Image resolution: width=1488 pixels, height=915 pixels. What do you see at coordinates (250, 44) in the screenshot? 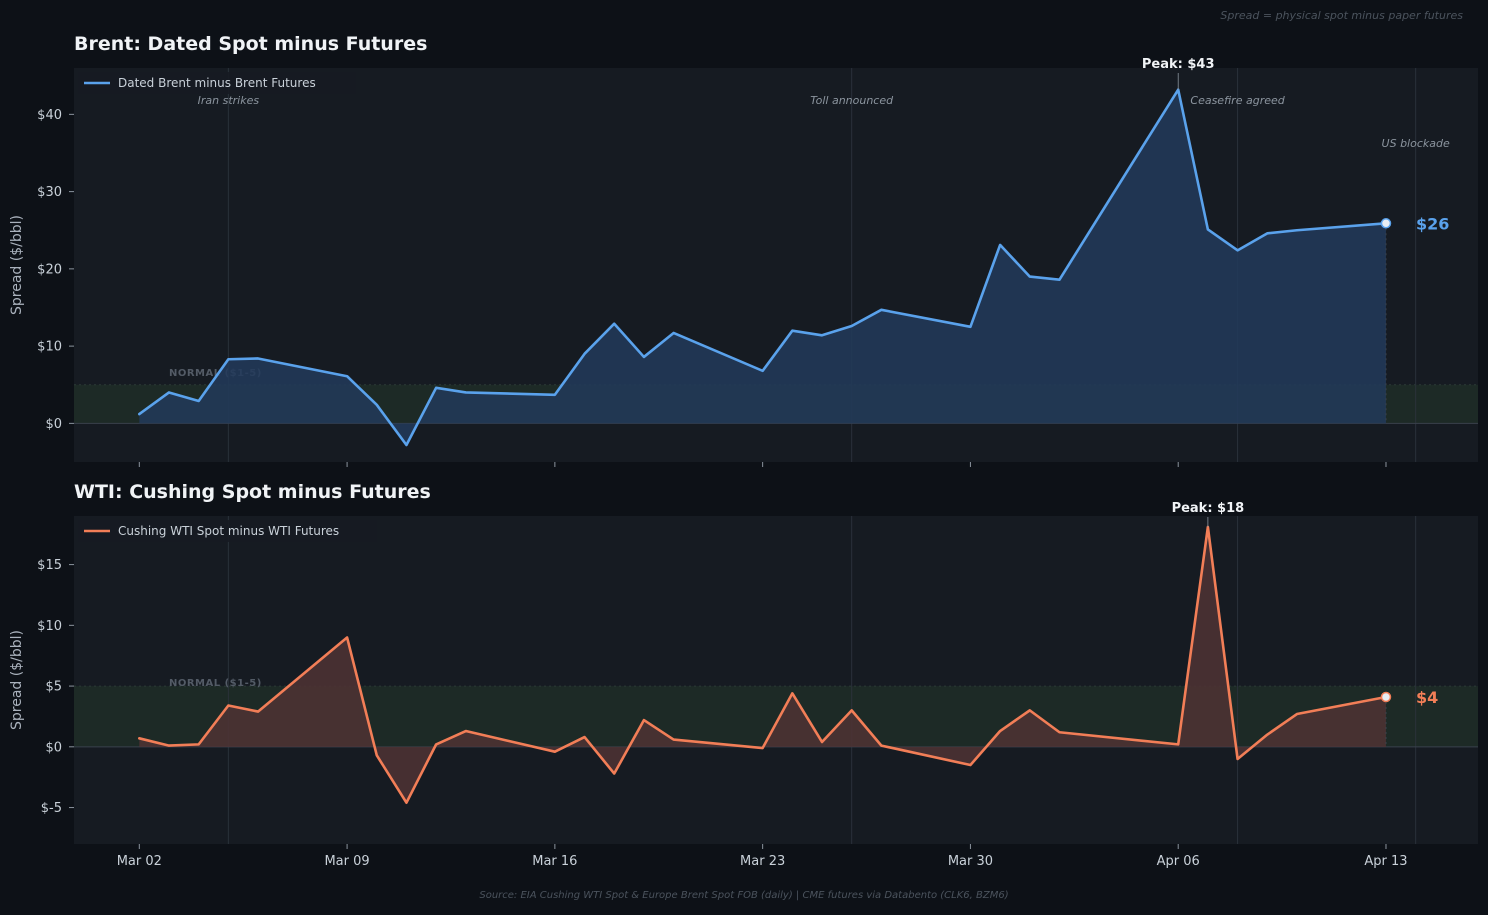
I see `brent-chart-title: Brent: Dated Spot minus Futures` at bounding box center [250, 44].